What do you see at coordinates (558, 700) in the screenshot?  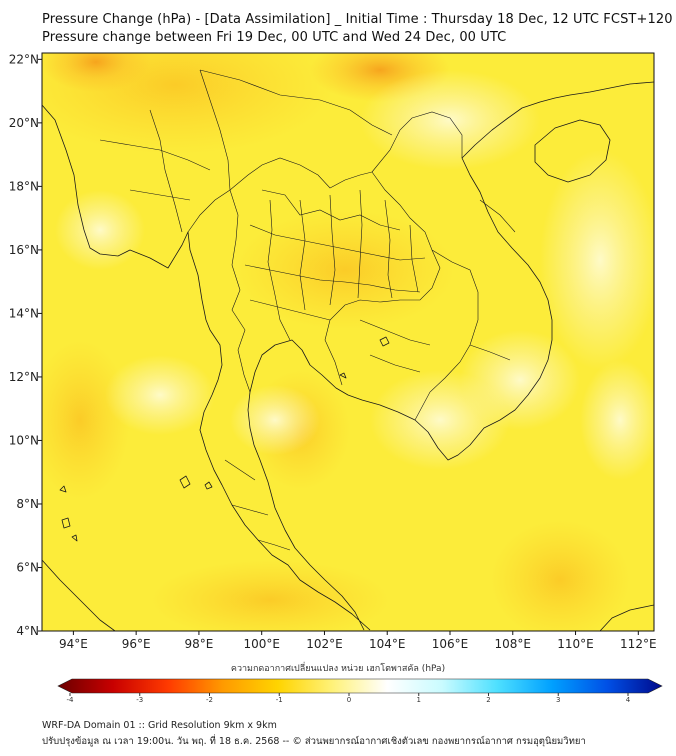 I see `colorbar-tick-label: 3` at bounding box center [558, 700].